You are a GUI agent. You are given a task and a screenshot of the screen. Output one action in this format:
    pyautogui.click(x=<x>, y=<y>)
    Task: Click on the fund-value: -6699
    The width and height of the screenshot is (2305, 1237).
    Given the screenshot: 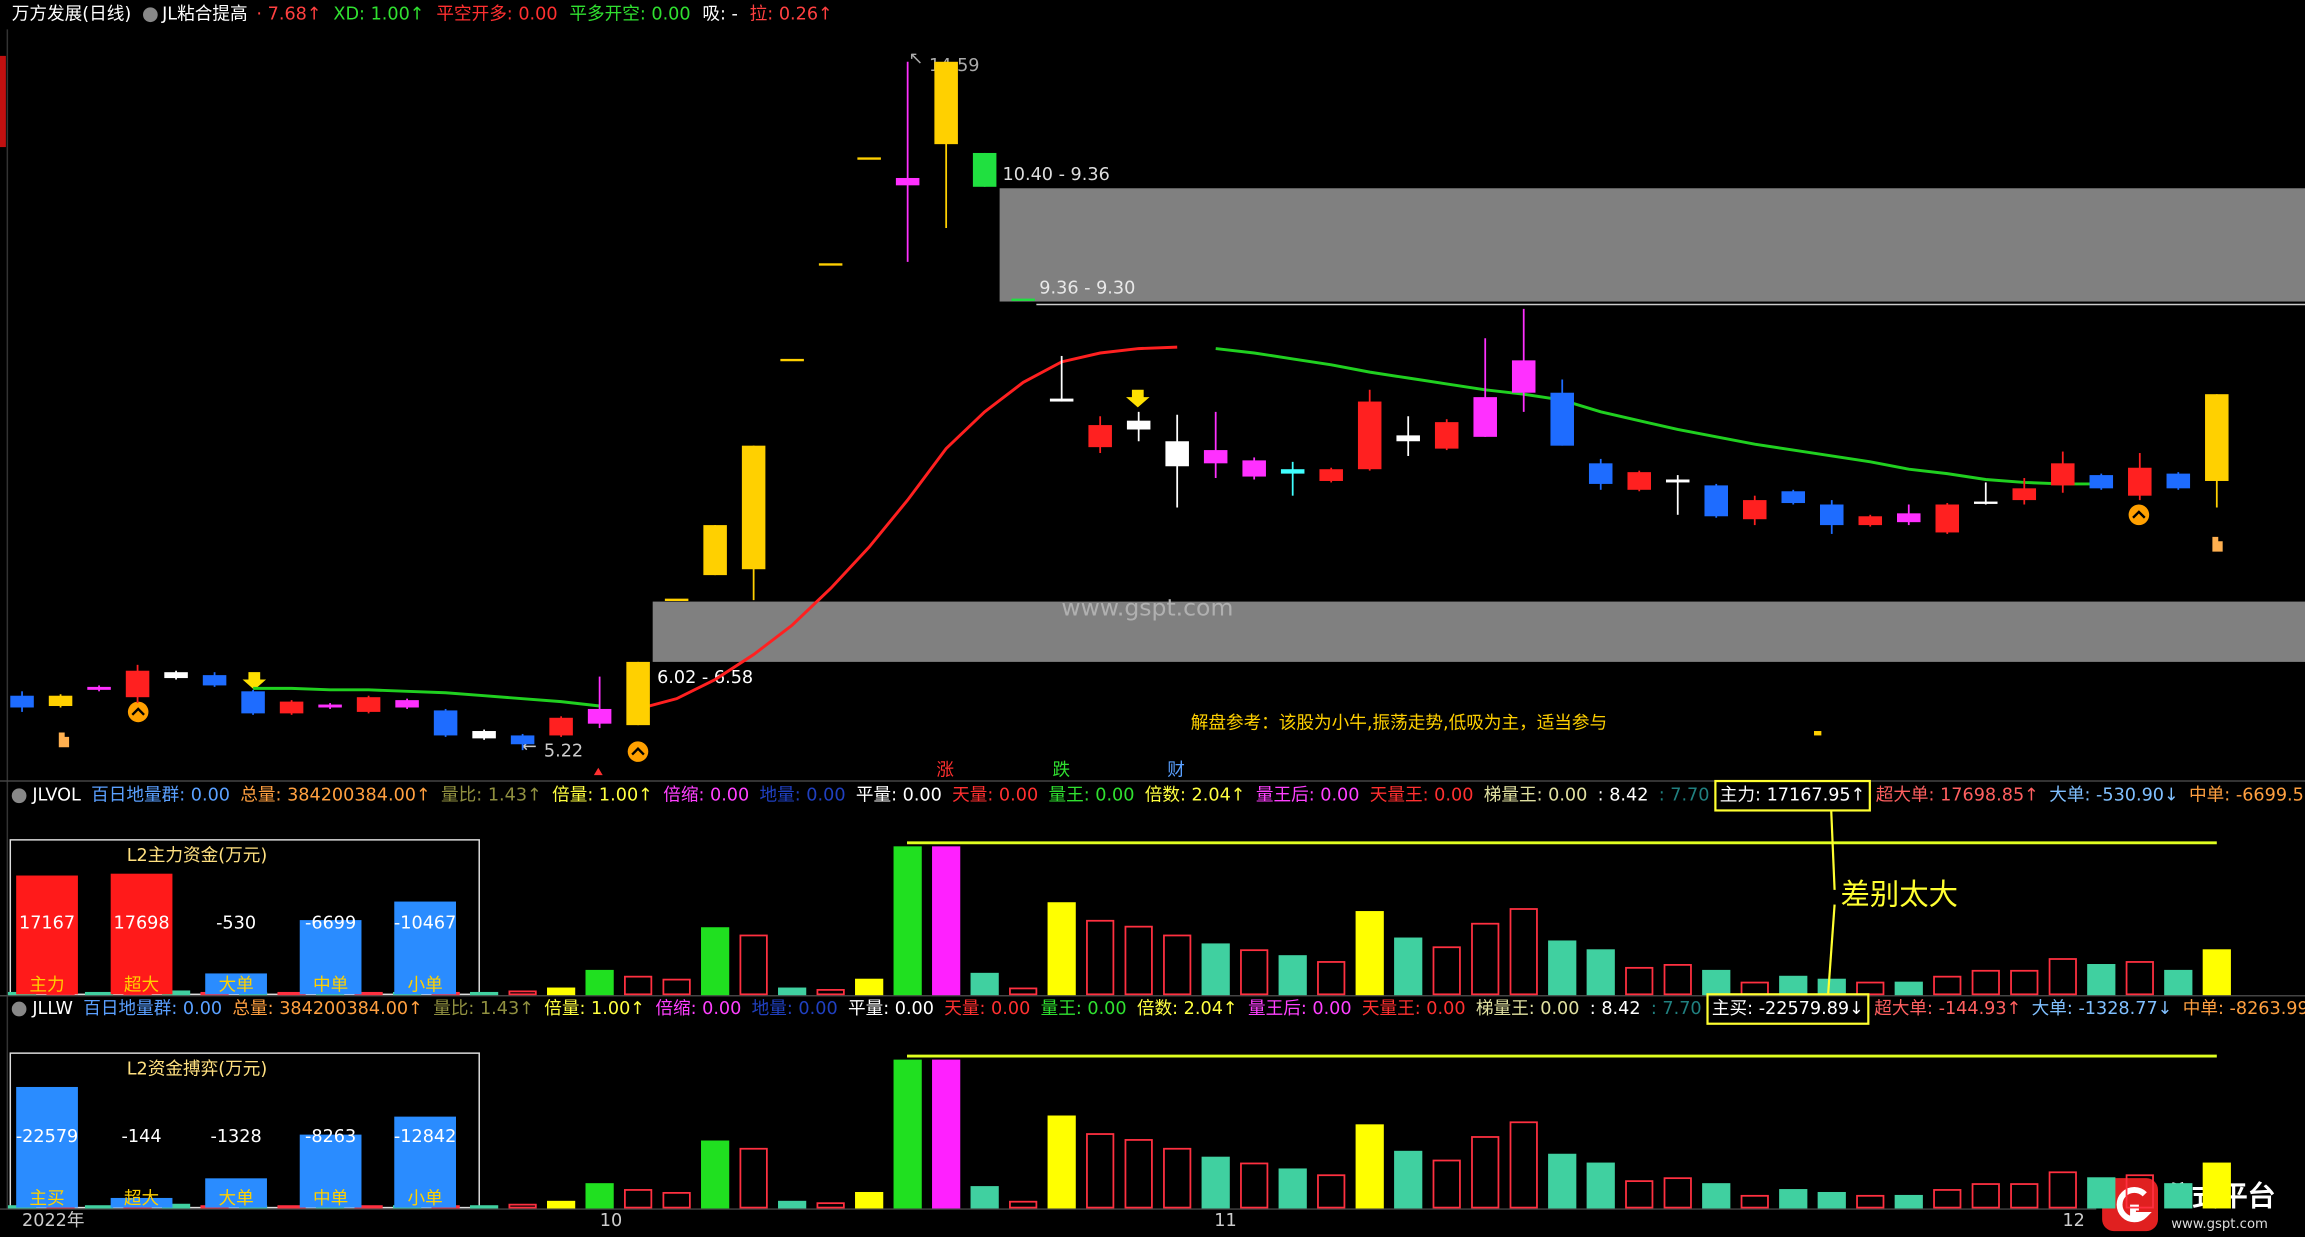 What is the action you would take?
    pyautogui.click(x=330, y=924)
    